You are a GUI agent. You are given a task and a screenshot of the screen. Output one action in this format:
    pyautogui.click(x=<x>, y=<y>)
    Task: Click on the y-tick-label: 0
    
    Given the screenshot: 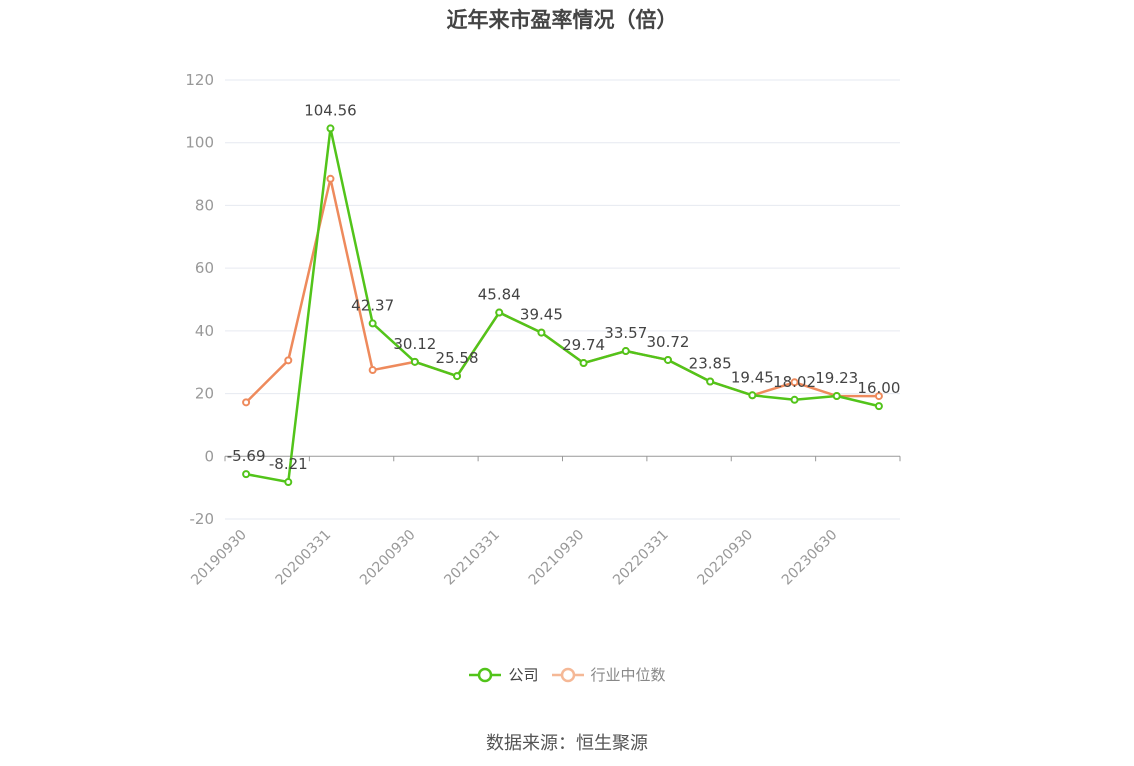 What is the action you would take?
    pyautogui.click(x=209, y=456)
    